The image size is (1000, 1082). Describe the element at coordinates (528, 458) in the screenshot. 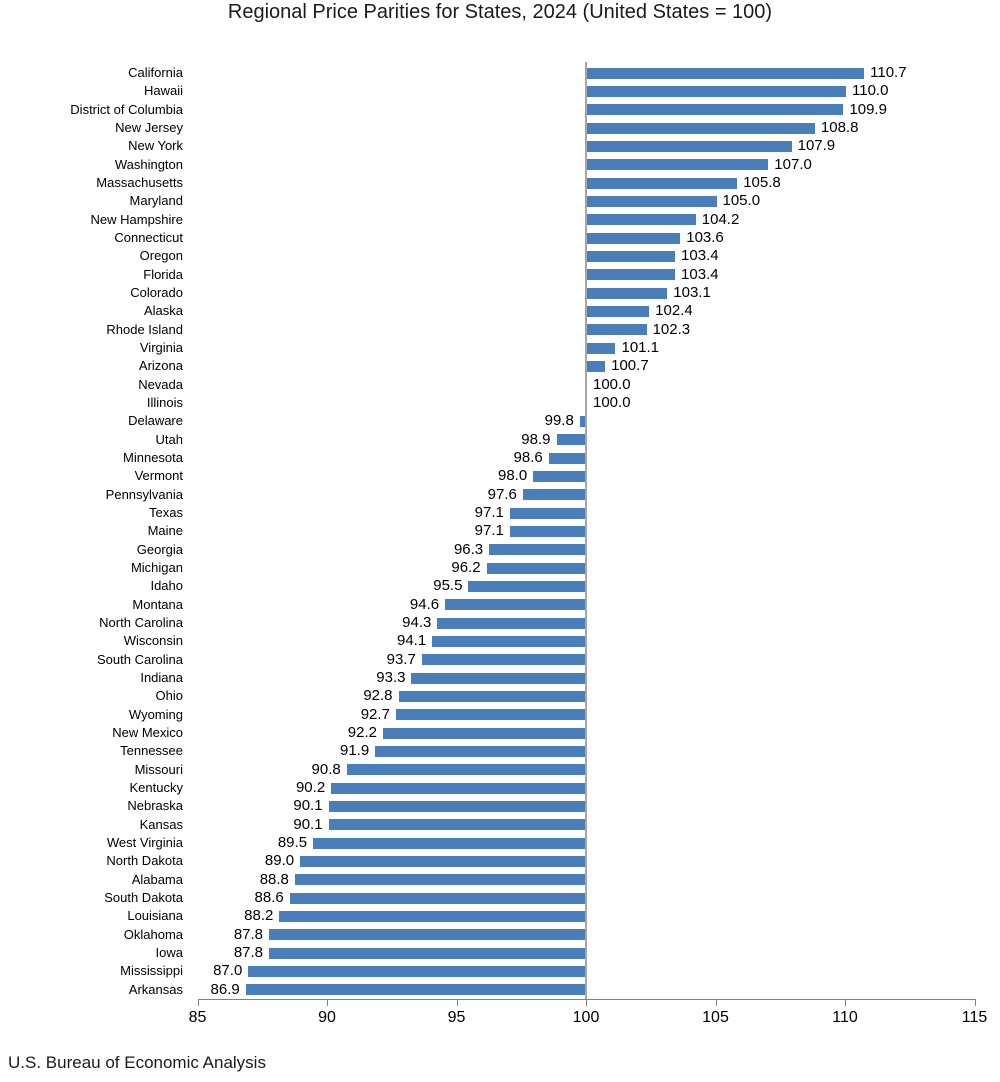

I see `value-label: 98.6` at that location.